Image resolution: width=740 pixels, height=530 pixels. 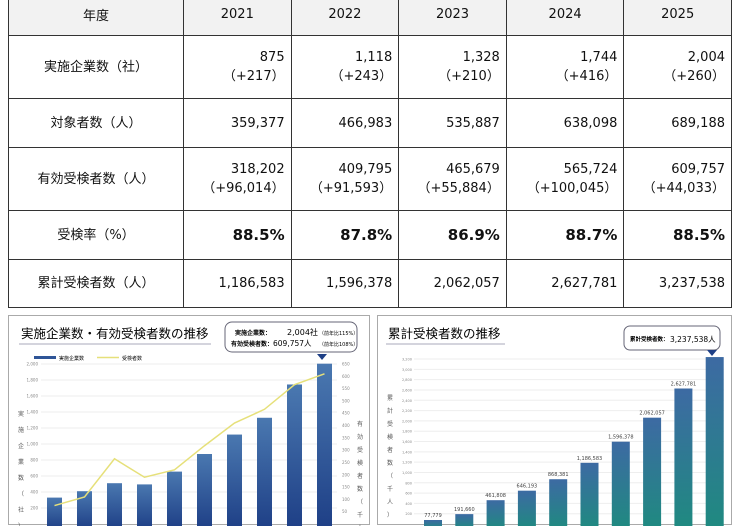 What do you see at coordinates (433, 516) in the screenshot?
I see `data-label: 77,779` at bounding box center [433, 516].